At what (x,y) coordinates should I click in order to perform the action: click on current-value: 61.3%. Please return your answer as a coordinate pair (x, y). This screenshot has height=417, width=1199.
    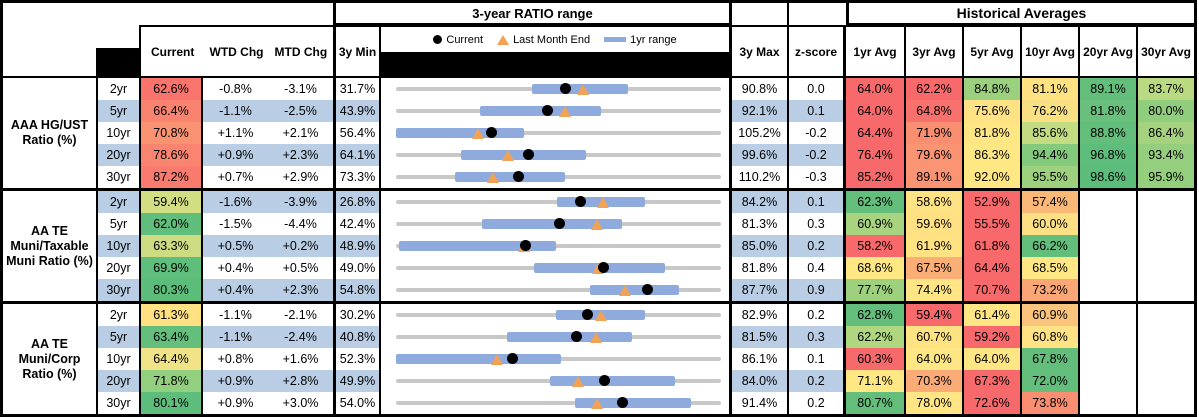
    Looking at the image, I should click on (171, 315).